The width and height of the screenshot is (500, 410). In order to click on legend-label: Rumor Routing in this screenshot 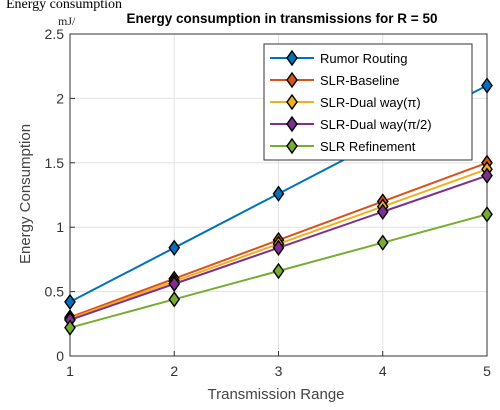, I will do `click(363, 58)`.